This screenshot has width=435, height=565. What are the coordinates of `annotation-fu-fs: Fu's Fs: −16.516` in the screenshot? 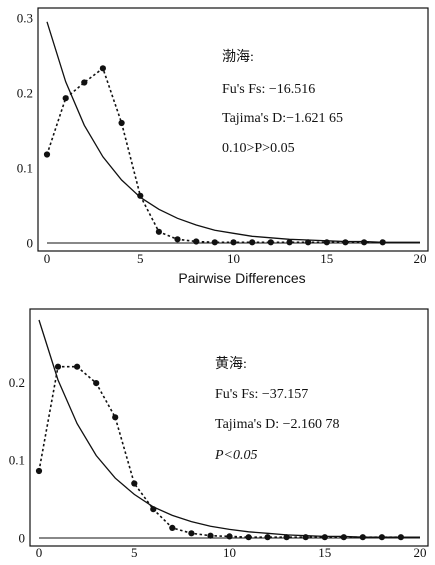 It's located at (268, 89).